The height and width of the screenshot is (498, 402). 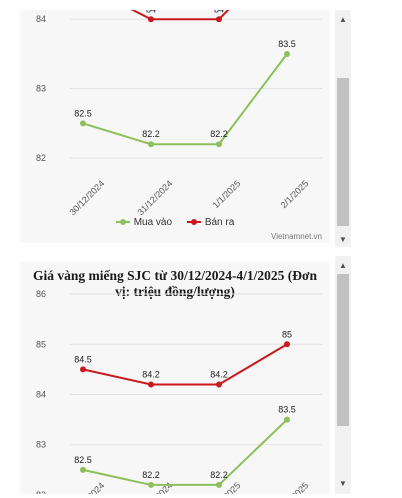 I want to click on chart-legend: Mua vào Bán ra, so click(x=175, y=221).